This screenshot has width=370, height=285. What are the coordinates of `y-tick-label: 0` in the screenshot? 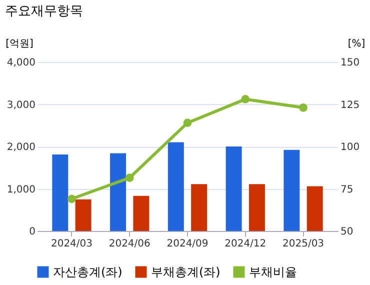 It's located at (32, 232).